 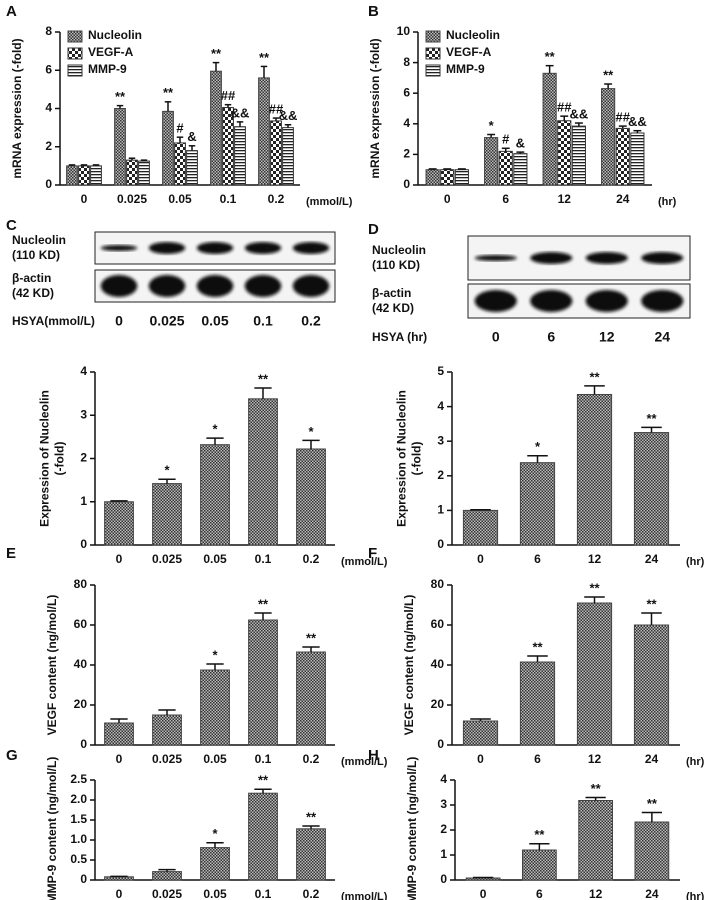 What do you see at coordinates (695, 895) in the screenshot?
I see `x-unit-label: (hr)` at bounding box center [695, 895].